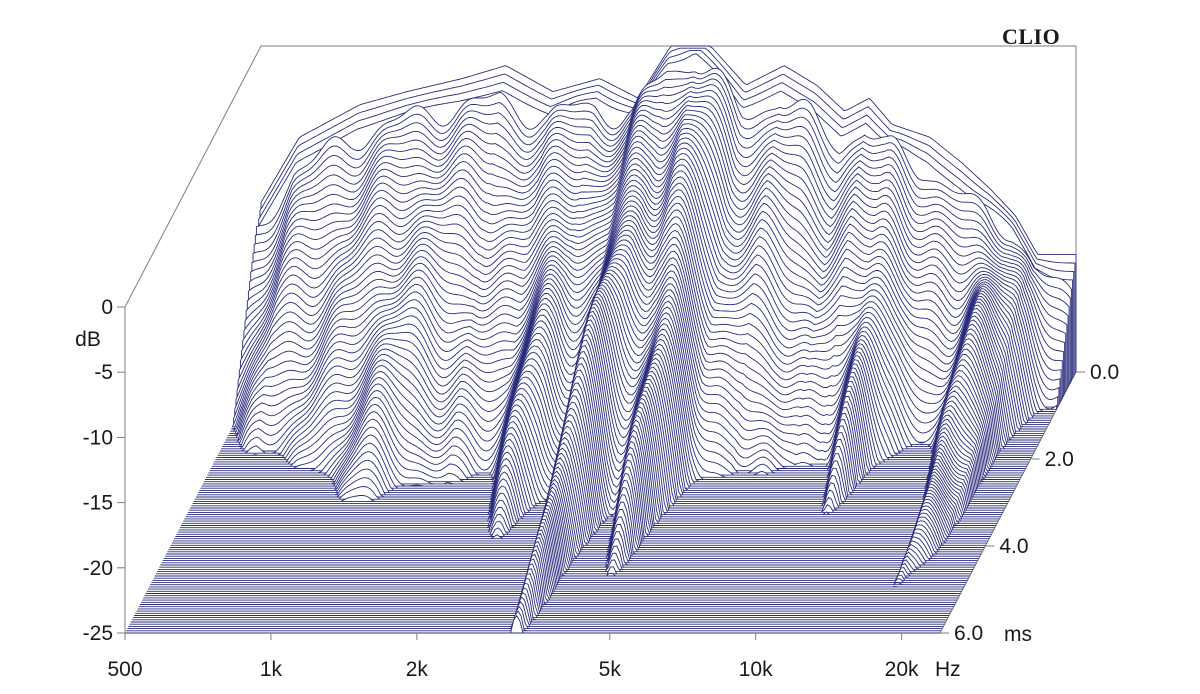 The width and height of the screenshot is (1200, 694). I want to click on z-axis: 0.0 2.0 4.0 6.0 ms, so click(1029, 503).